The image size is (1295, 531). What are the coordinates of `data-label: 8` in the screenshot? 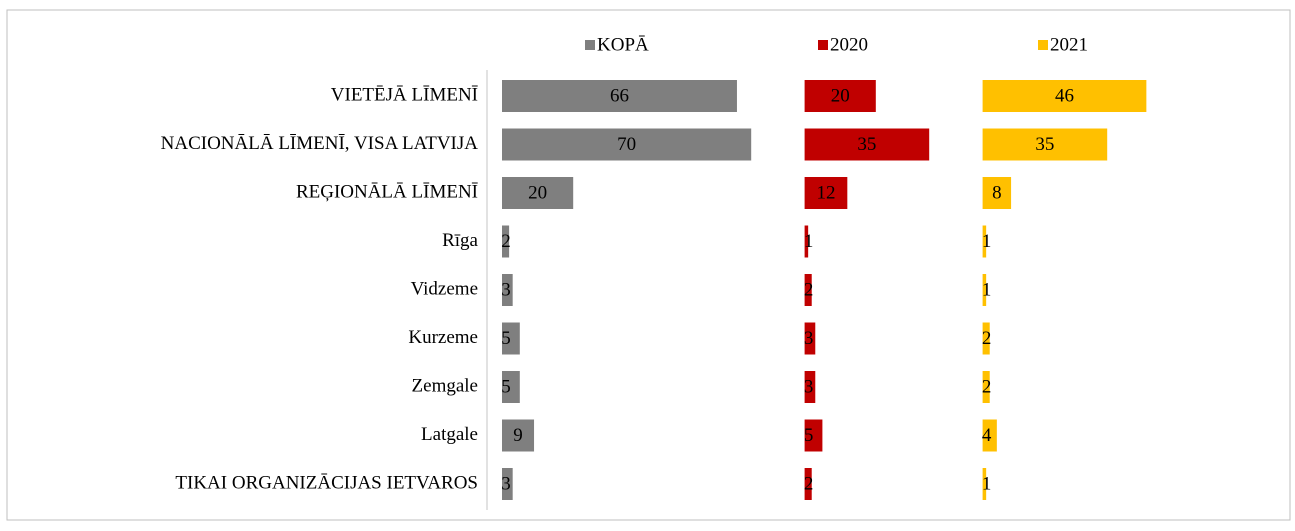 It's located at (997, 192).